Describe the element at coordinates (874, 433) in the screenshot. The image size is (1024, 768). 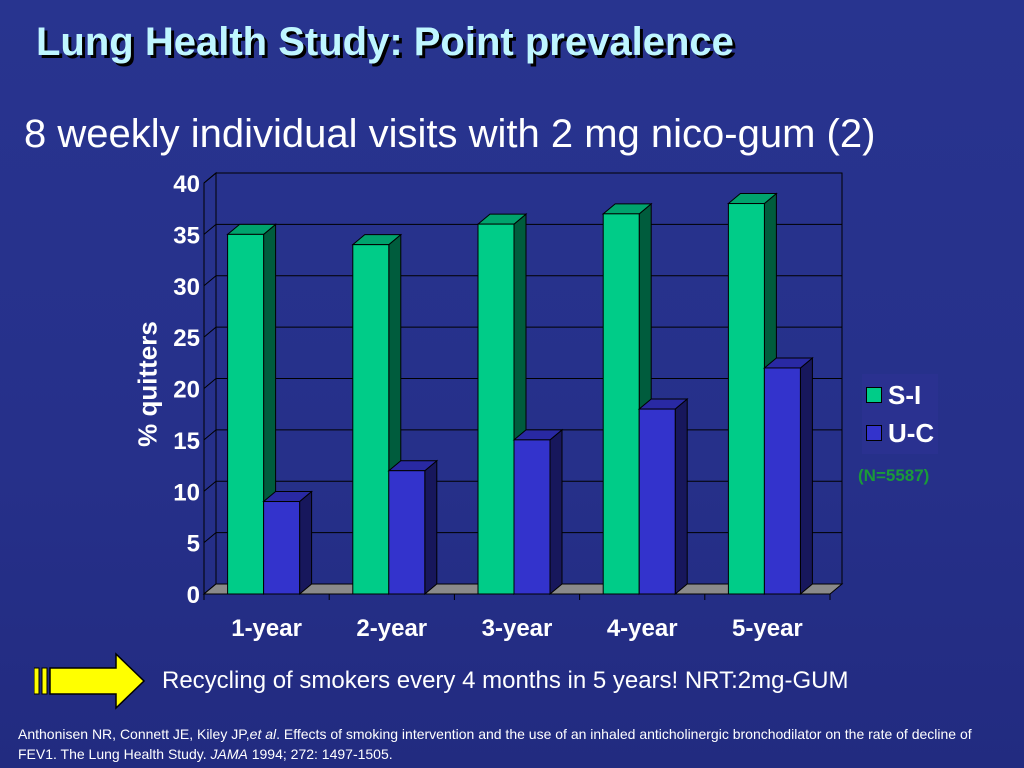
I see `legend-swatch-uc` at that location.